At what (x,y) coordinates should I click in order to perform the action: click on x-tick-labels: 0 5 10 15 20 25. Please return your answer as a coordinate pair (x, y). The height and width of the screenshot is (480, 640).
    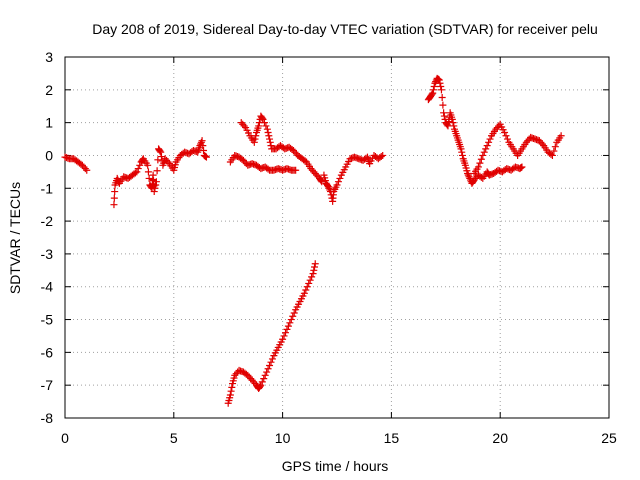
    Looking at the image, I should click on (339, 438).